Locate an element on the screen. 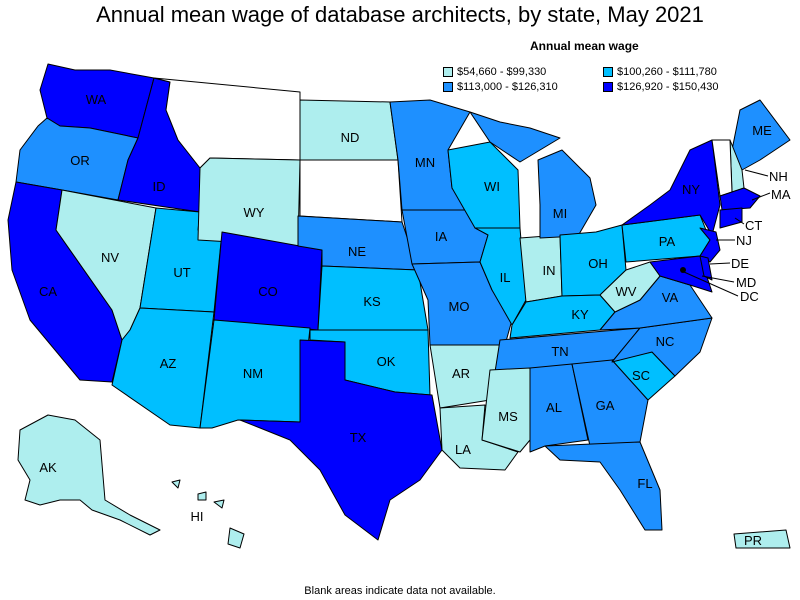 This screenshot has width=800, height=600. label-ne: NE is located at coordinates (357, 251).